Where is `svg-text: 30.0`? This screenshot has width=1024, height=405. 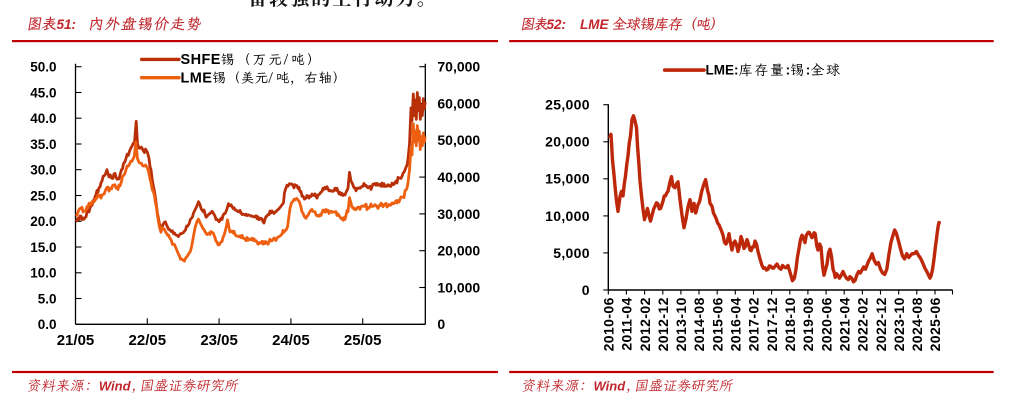 svg-text: 30.0 is located at coordinates (43, 170).